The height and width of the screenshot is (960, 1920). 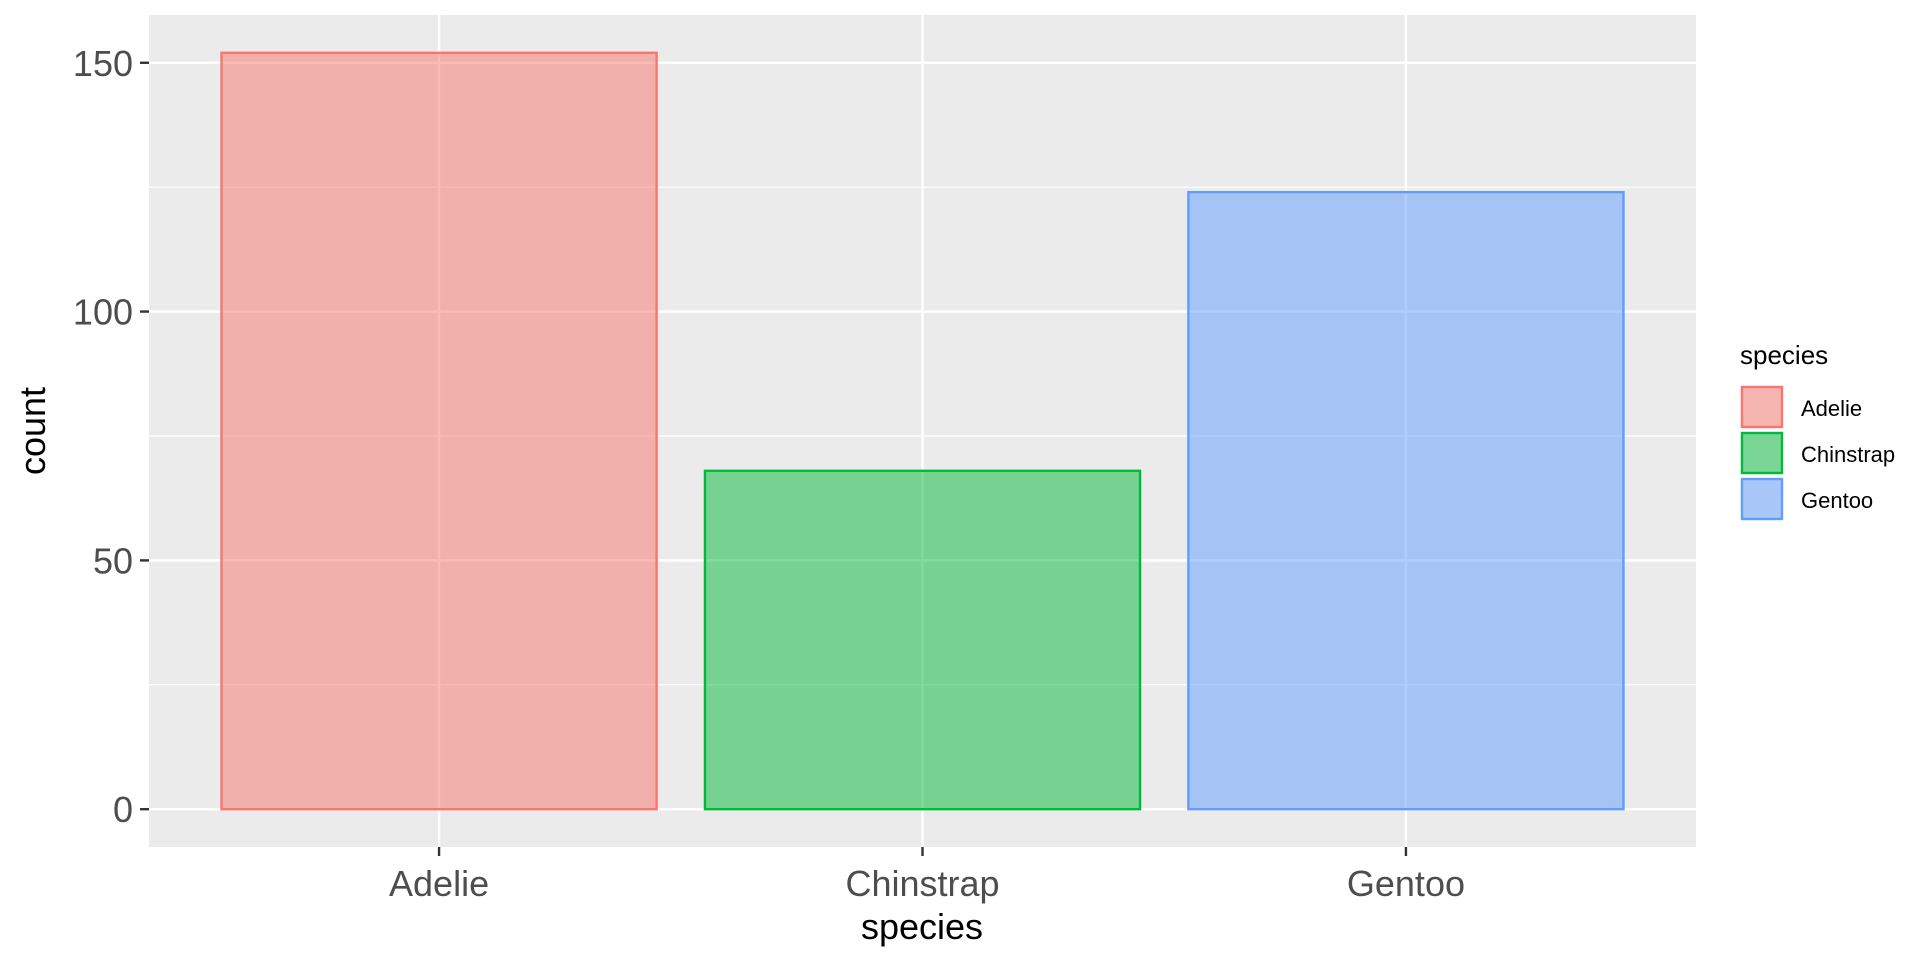 I want to click on x-tick-label: Chinstrap, so click(x=922, y=883).